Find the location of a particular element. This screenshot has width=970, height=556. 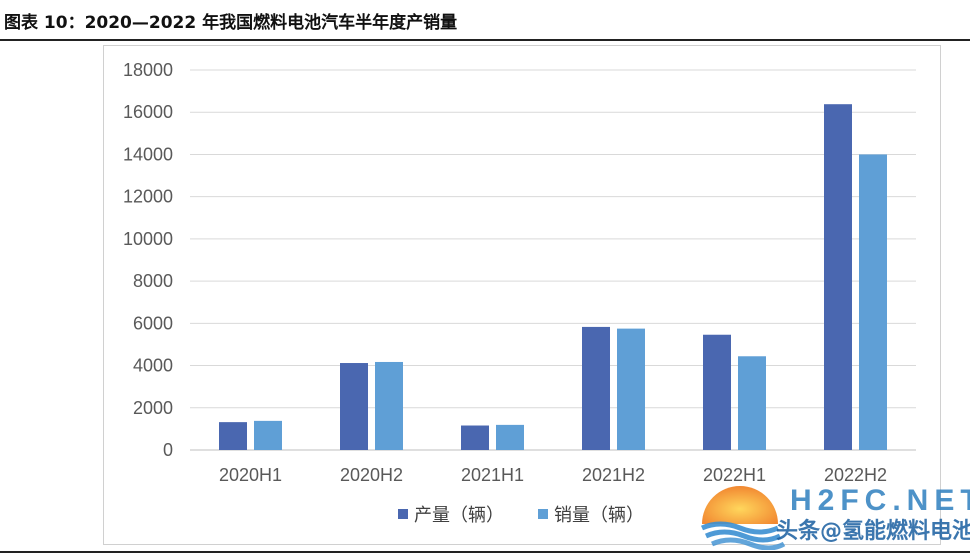

bottom-rule is located at coordinates (485, 552).